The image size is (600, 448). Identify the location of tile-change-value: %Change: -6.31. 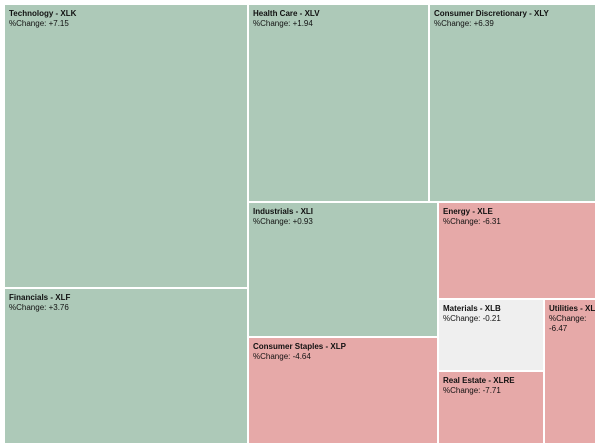
(472, 221).